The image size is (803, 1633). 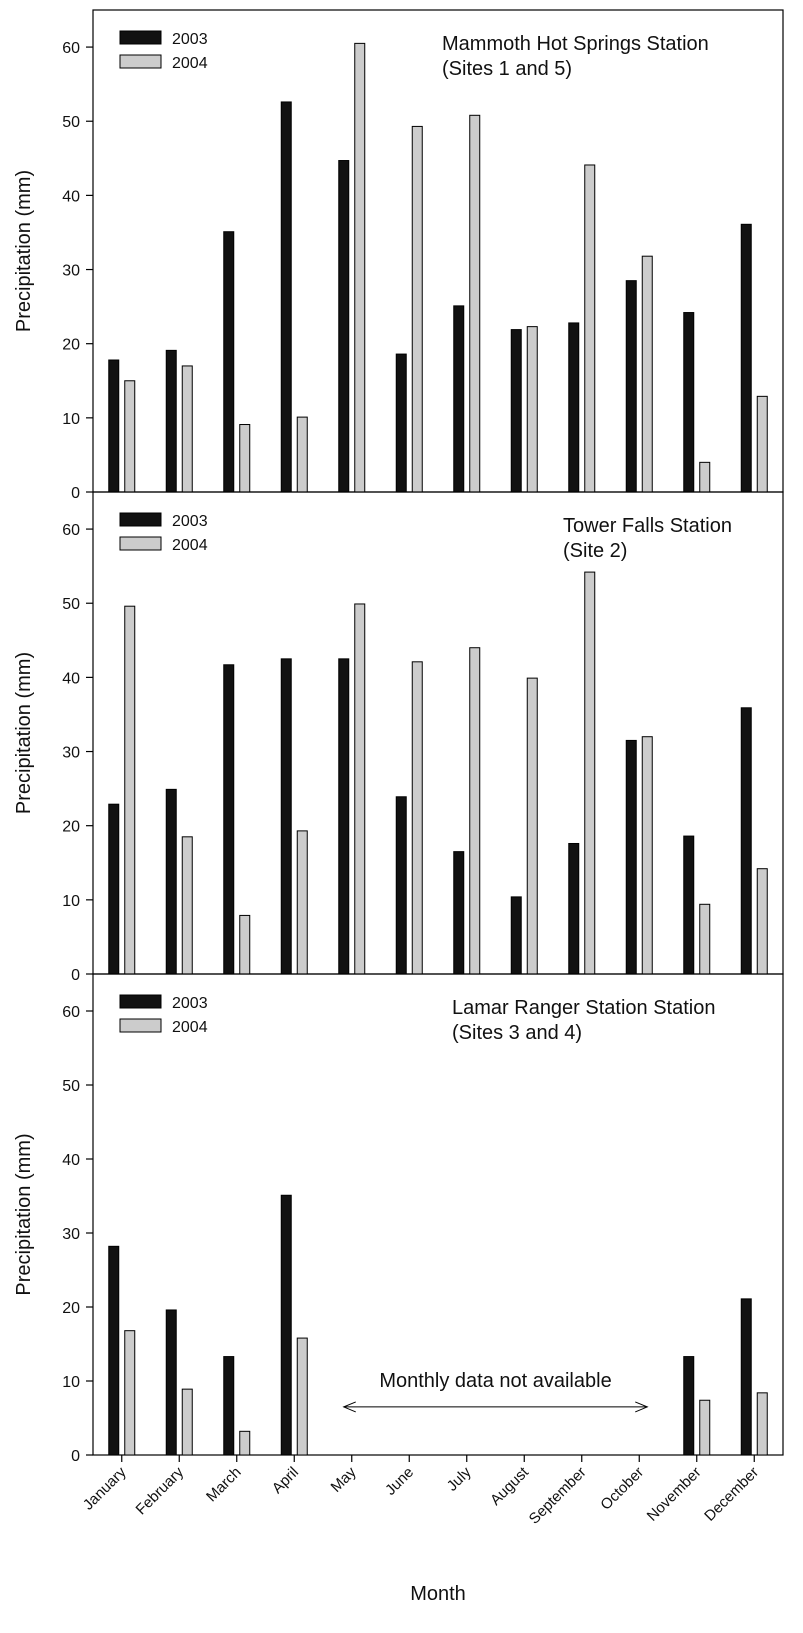 I want to click on month-label-january: January, so click(x=105, y=1488).